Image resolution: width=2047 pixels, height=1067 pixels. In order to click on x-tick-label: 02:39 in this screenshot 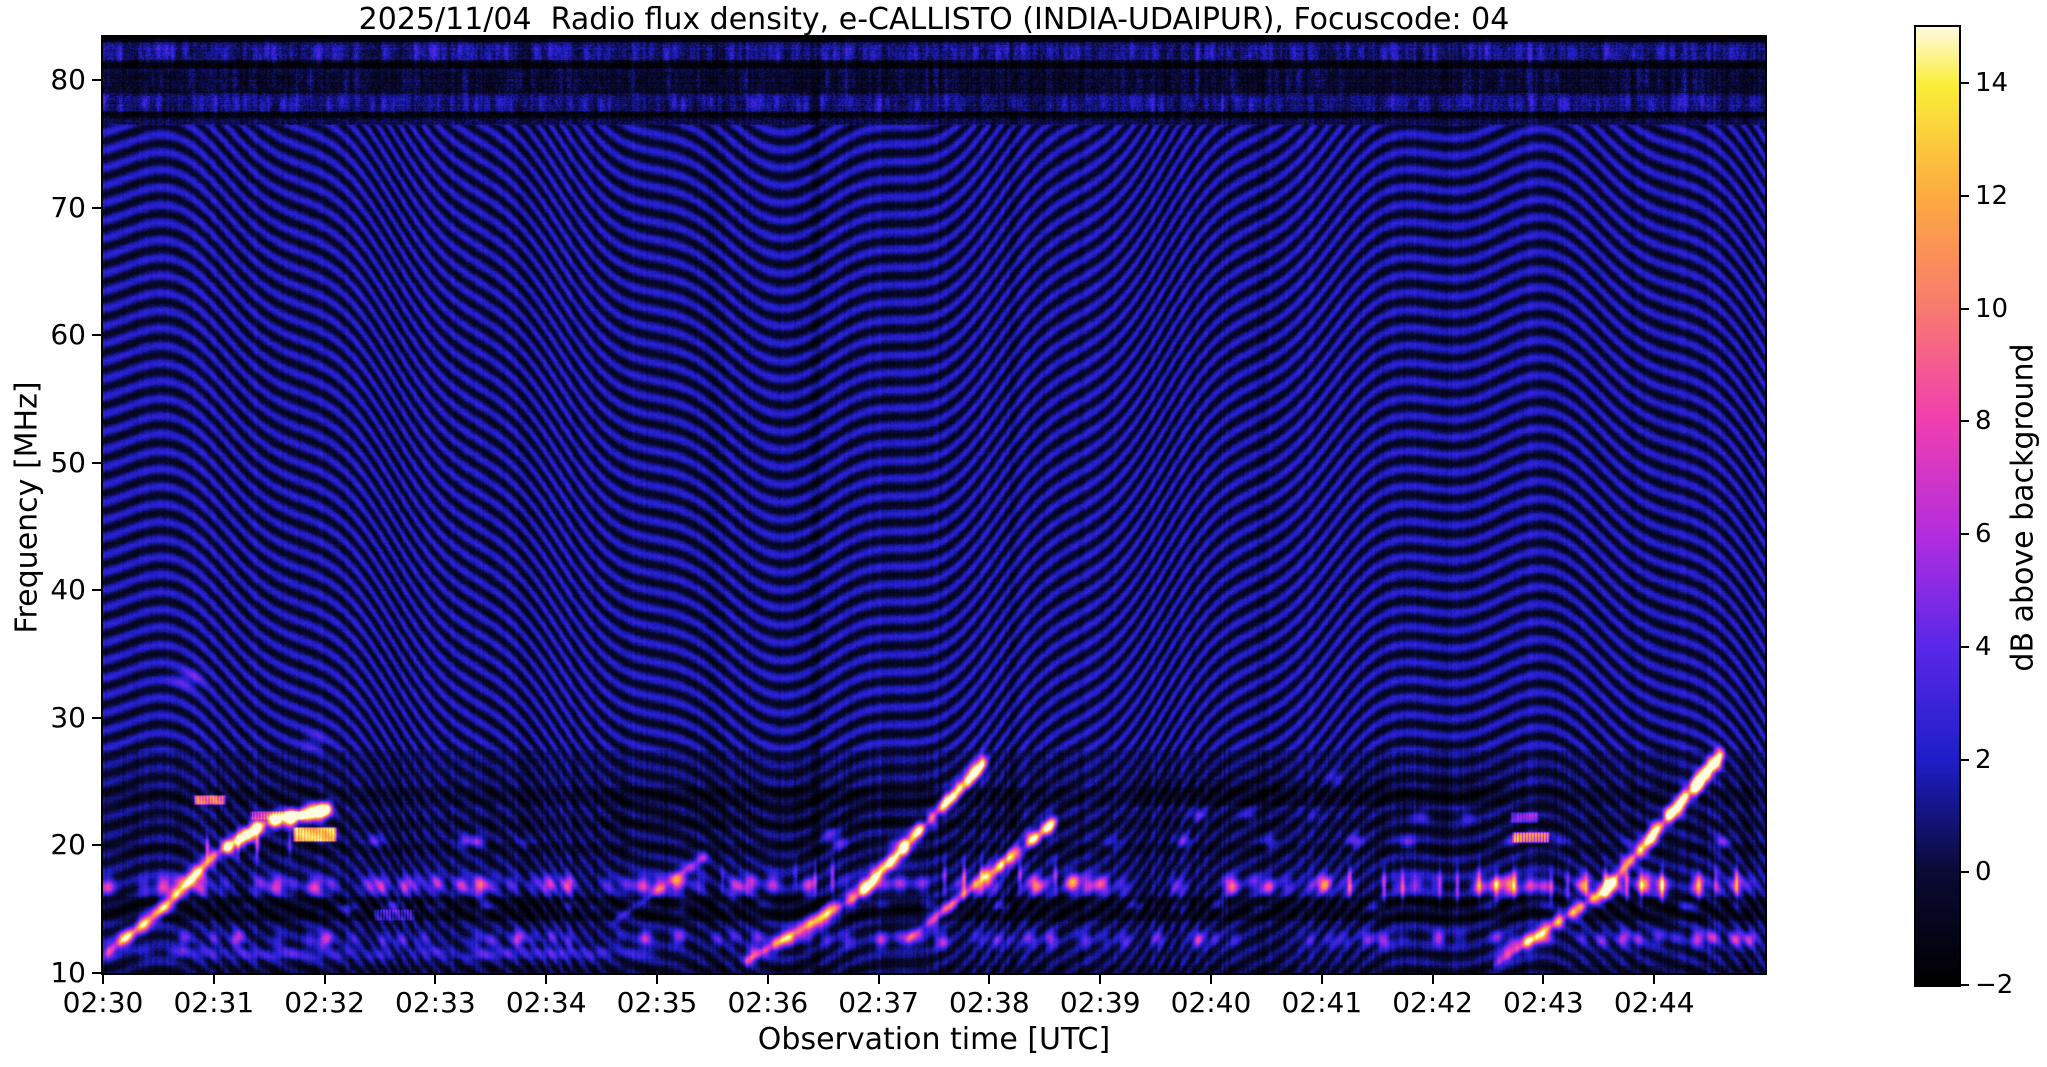, I will do `click(1100, 1002)`.